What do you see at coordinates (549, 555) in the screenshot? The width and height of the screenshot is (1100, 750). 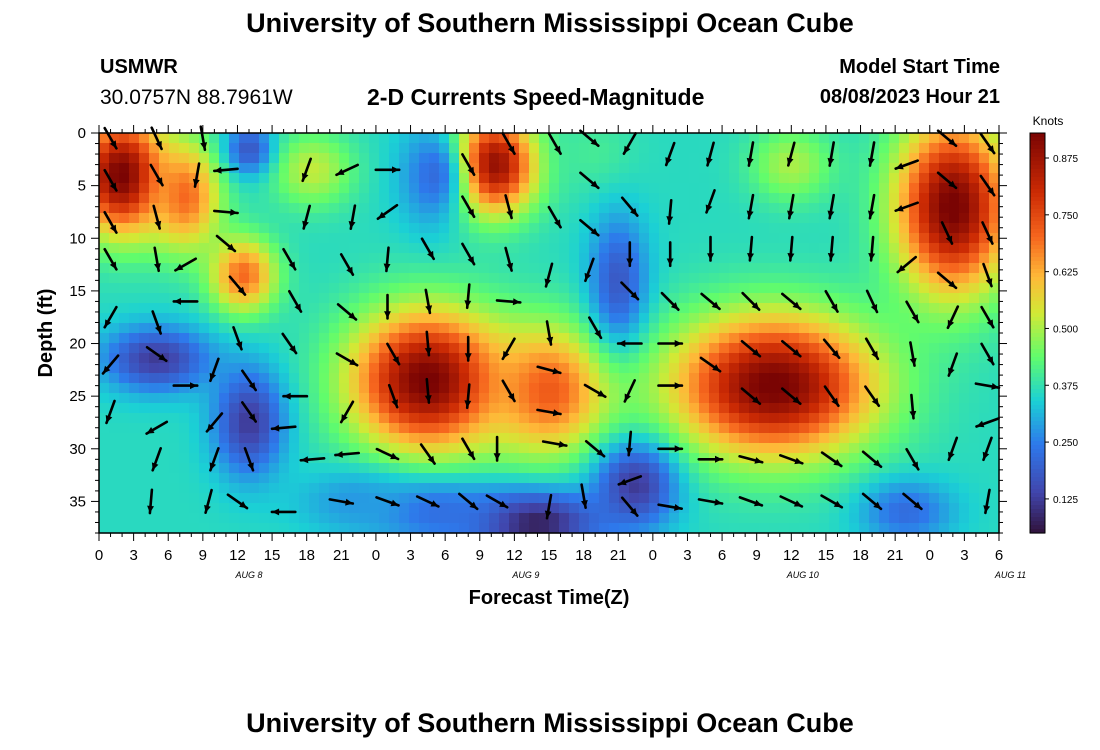 I see `x-tick-label: 15` at bounding box center [549, 555].